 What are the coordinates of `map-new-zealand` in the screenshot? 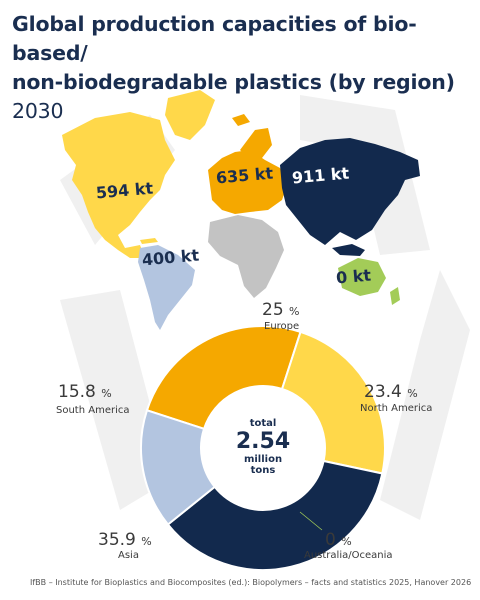 It's located at (395, 296).